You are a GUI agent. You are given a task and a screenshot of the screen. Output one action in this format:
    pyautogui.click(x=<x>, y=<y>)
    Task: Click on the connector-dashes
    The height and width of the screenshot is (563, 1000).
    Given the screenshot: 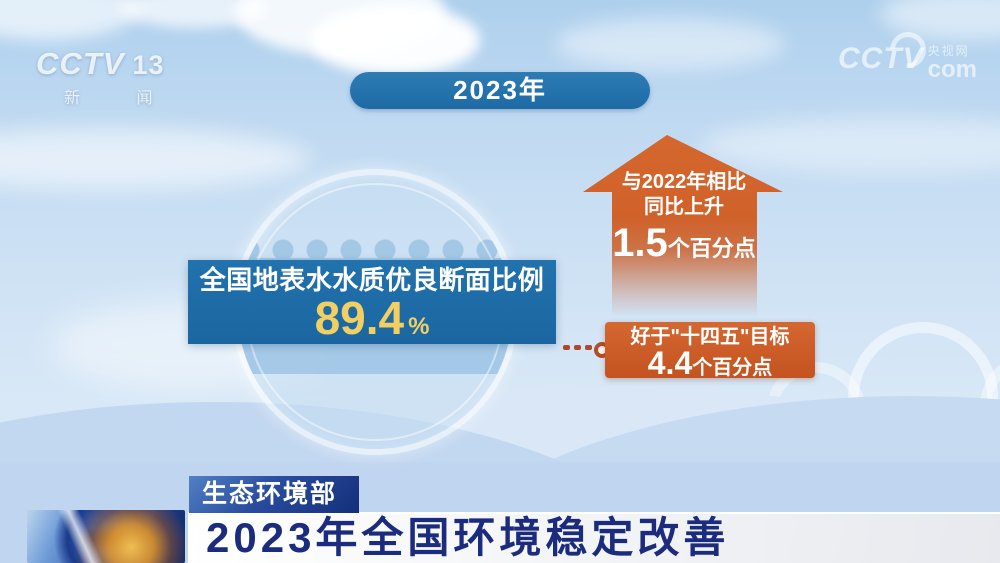 What is the action you would take?
    pyautogui.click(x=577, y=347)
    